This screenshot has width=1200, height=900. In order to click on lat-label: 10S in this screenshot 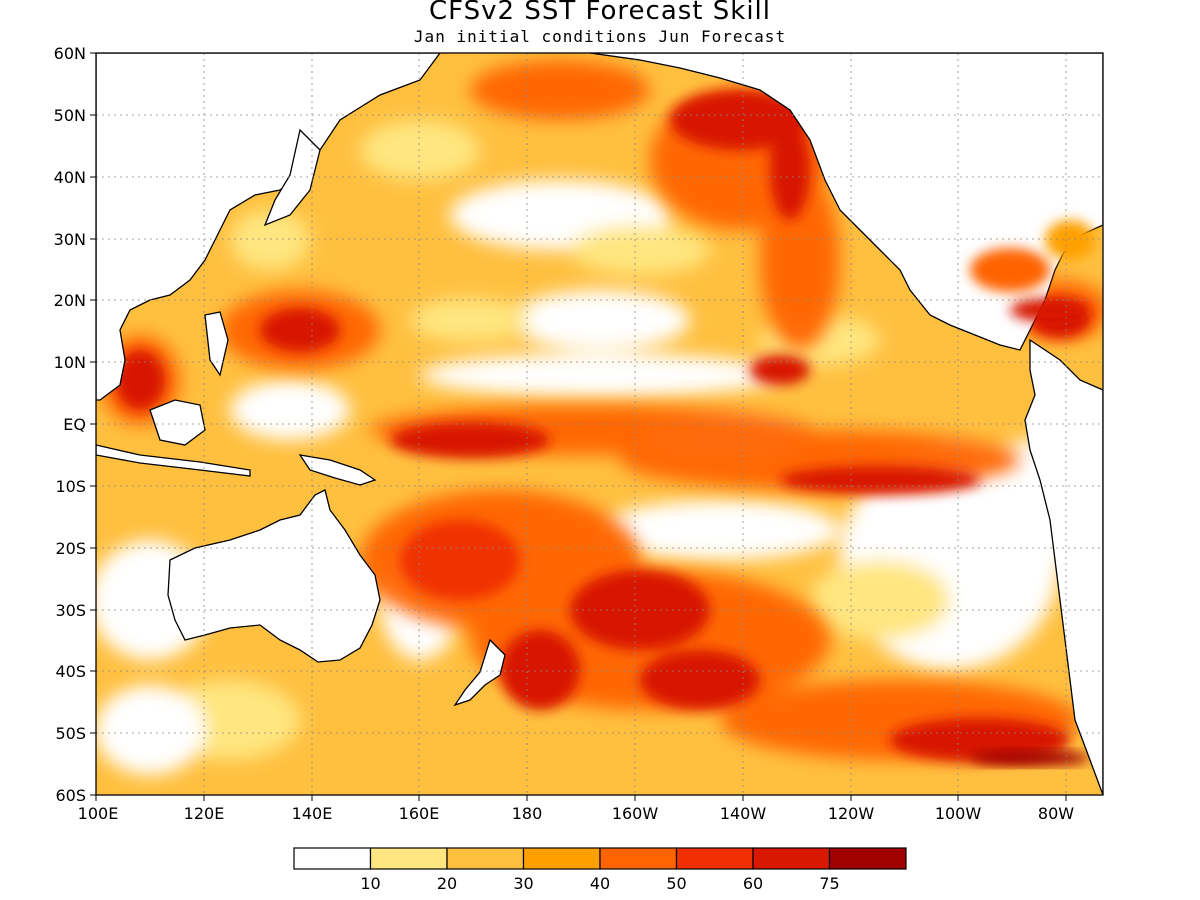, I will do `click(70, 486)`.